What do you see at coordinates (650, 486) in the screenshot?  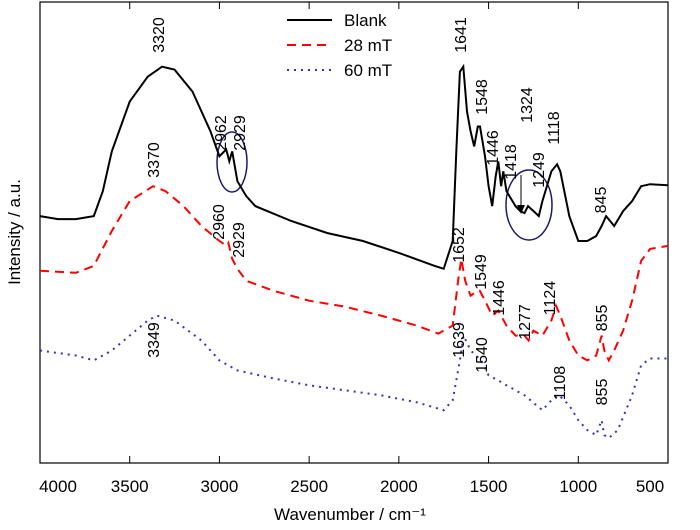 I see `x-tick-label: 500` at bounding box center [650, 486].